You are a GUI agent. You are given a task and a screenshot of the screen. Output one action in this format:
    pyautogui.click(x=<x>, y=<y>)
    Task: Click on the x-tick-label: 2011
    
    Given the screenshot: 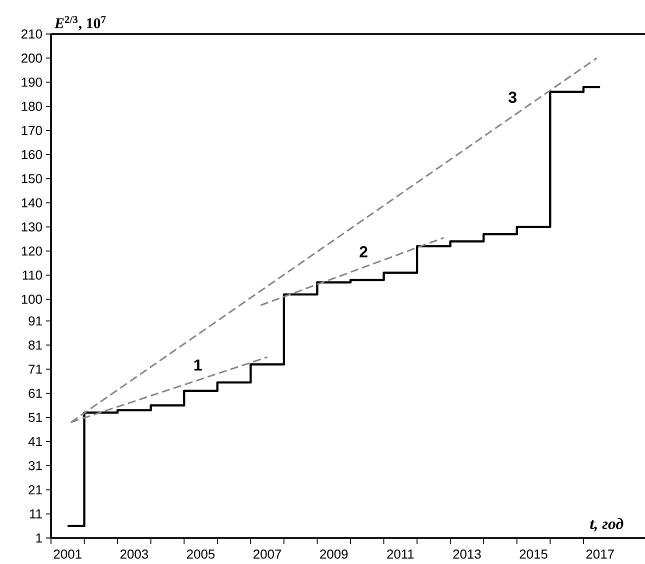 What is the action you would take?
    pyautogui.click(x=400, y=554)
    